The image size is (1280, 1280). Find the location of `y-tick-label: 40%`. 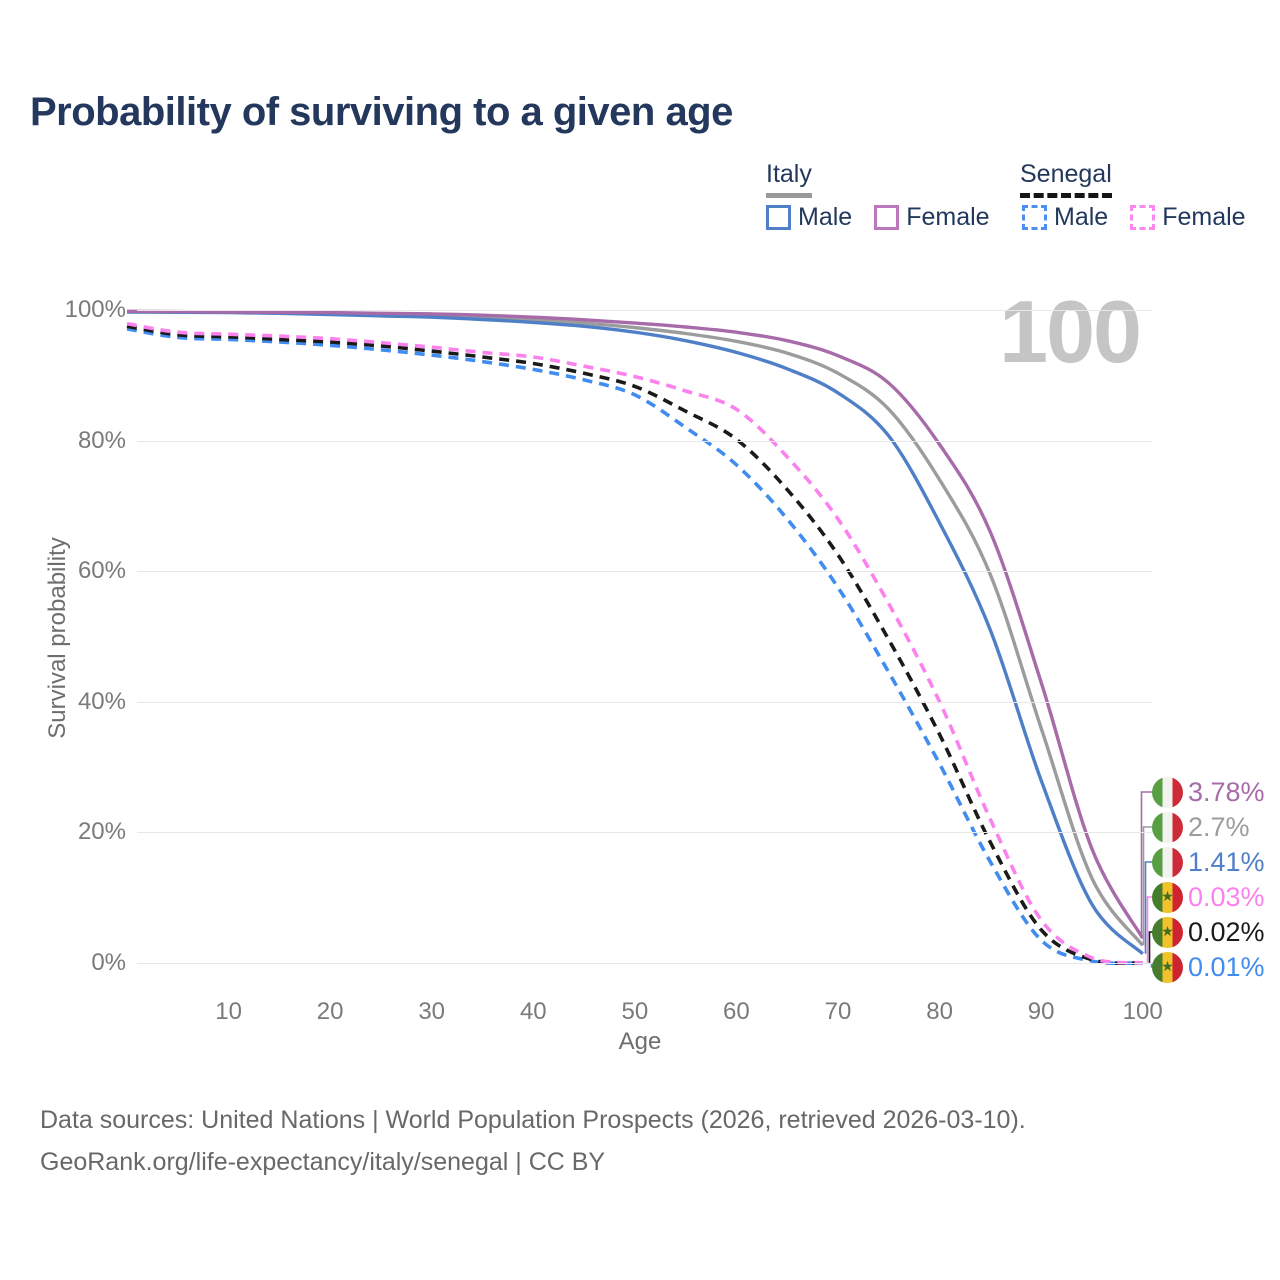

y-tick-label: 40% is located at coordinates (101, 701).